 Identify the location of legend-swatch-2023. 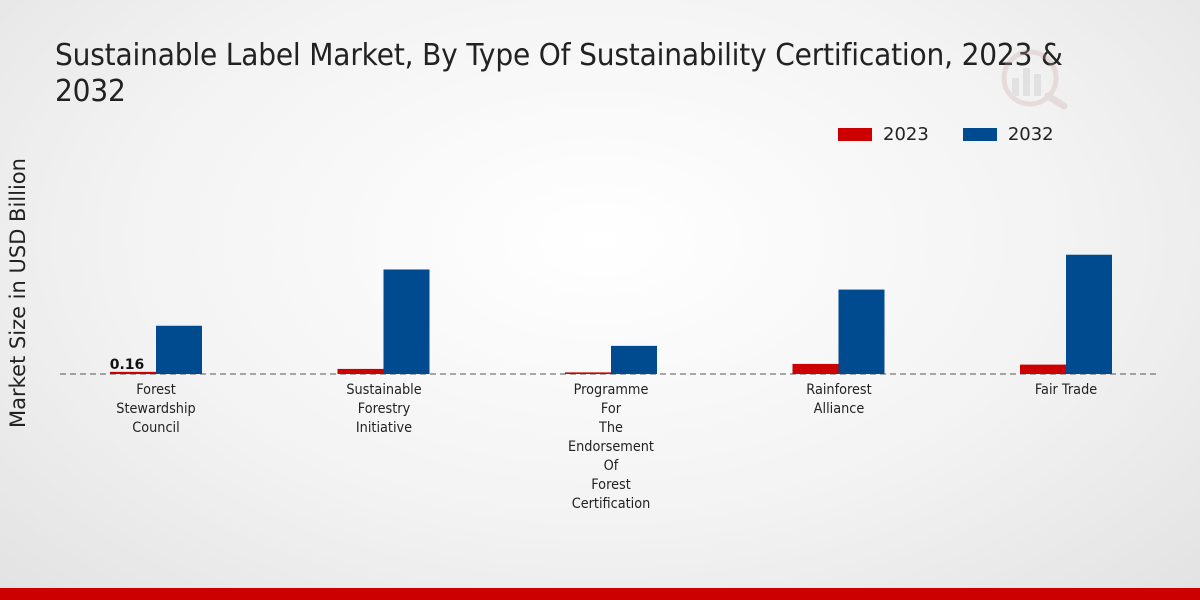
(855, 134).